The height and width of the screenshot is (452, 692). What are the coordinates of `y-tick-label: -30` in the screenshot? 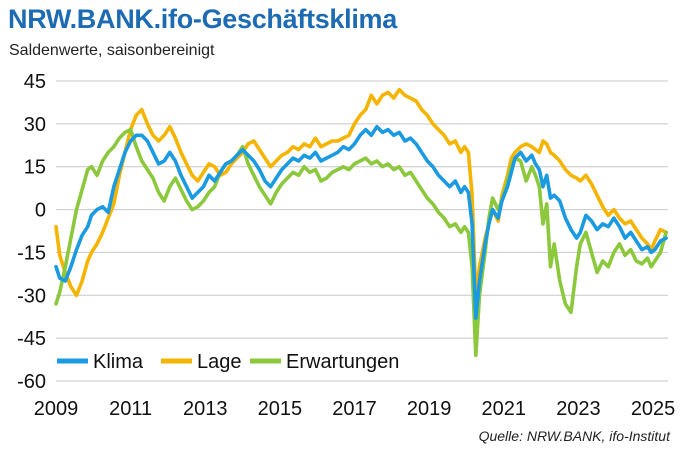 It's located at (31, 296).